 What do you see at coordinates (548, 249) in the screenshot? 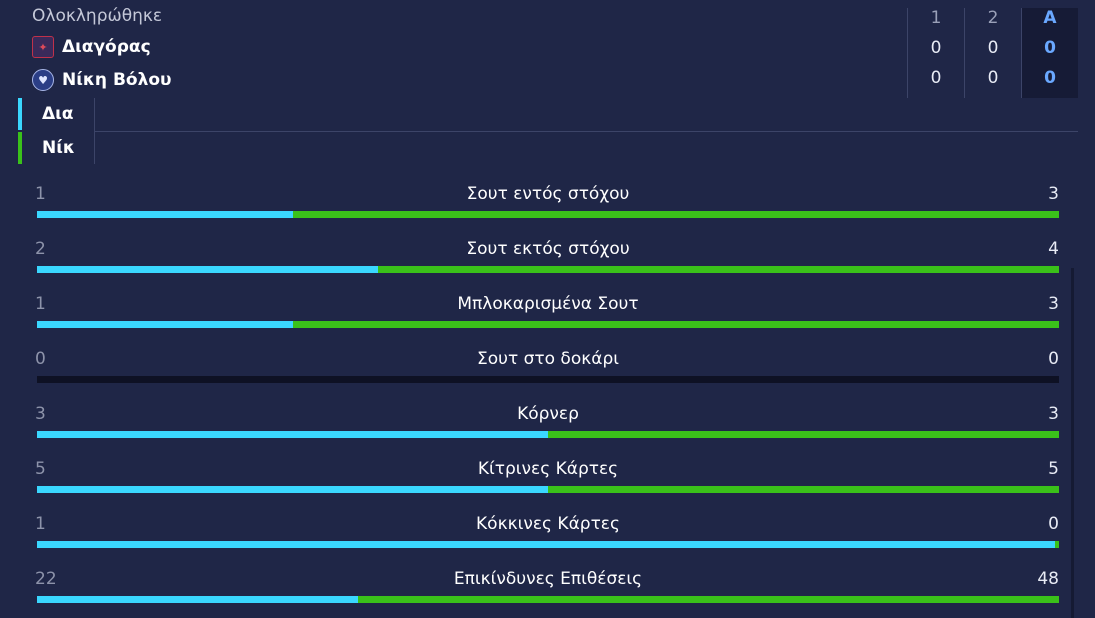
I see `stat-label: Σουτ εκτός στόχου` at bounding box center [548, 249].